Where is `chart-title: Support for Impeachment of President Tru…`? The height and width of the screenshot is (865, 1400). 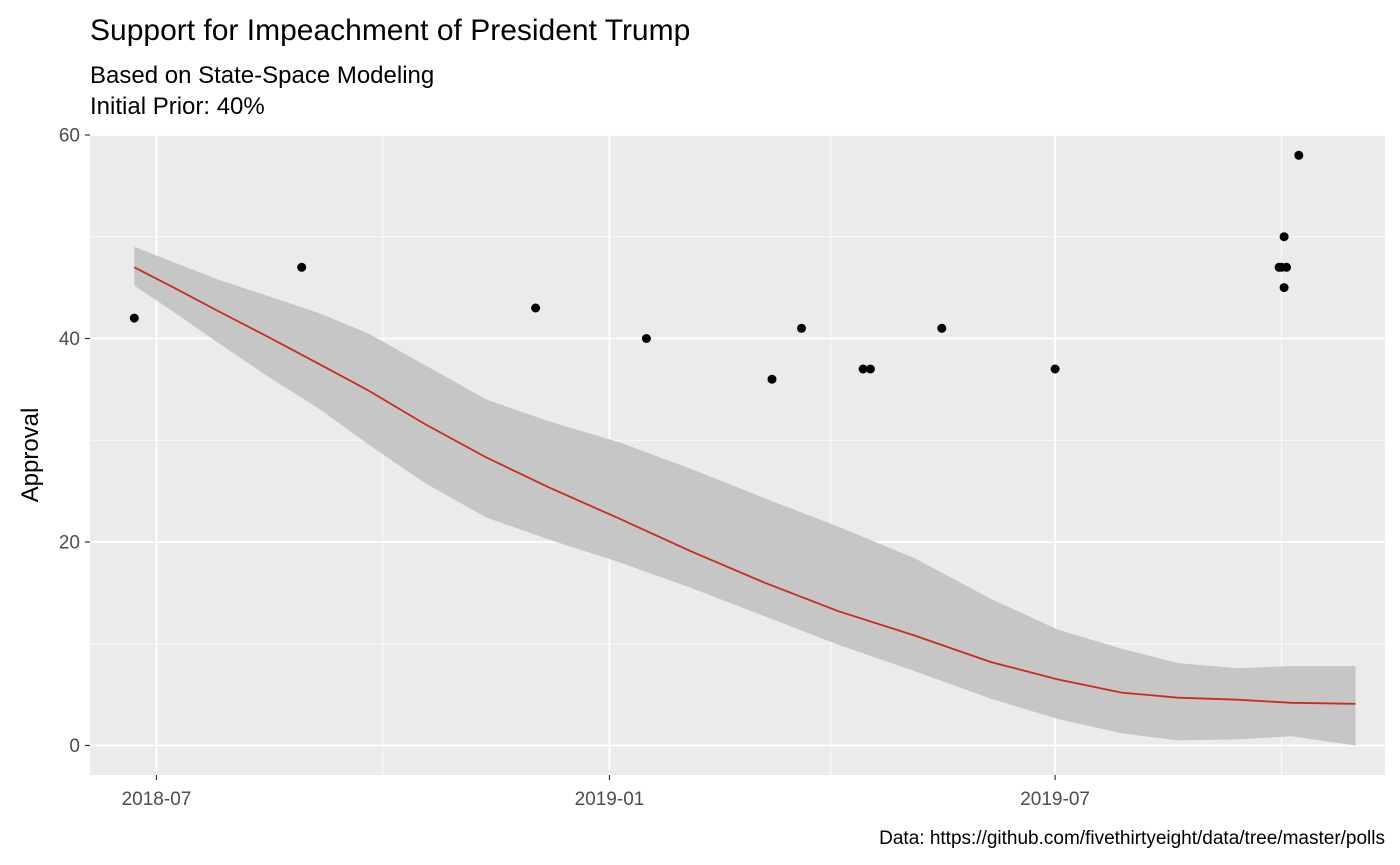
chart-title: Support for Impeachment of President Tru… is located at coordinates (390, 30).